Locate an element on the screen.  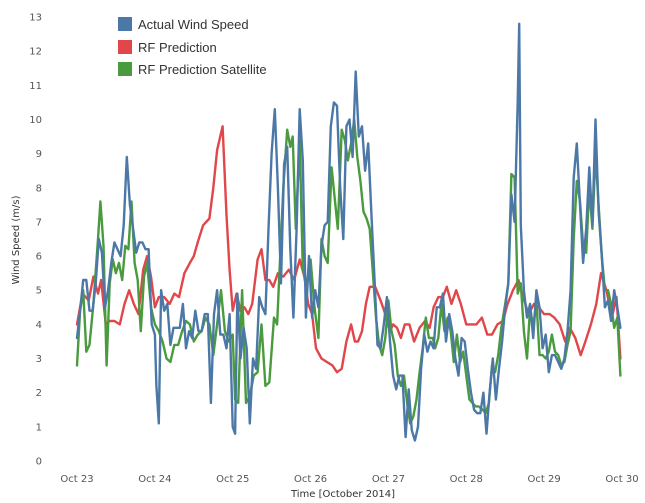
y-tick-label: 10 is located at coordinates (35, 120).